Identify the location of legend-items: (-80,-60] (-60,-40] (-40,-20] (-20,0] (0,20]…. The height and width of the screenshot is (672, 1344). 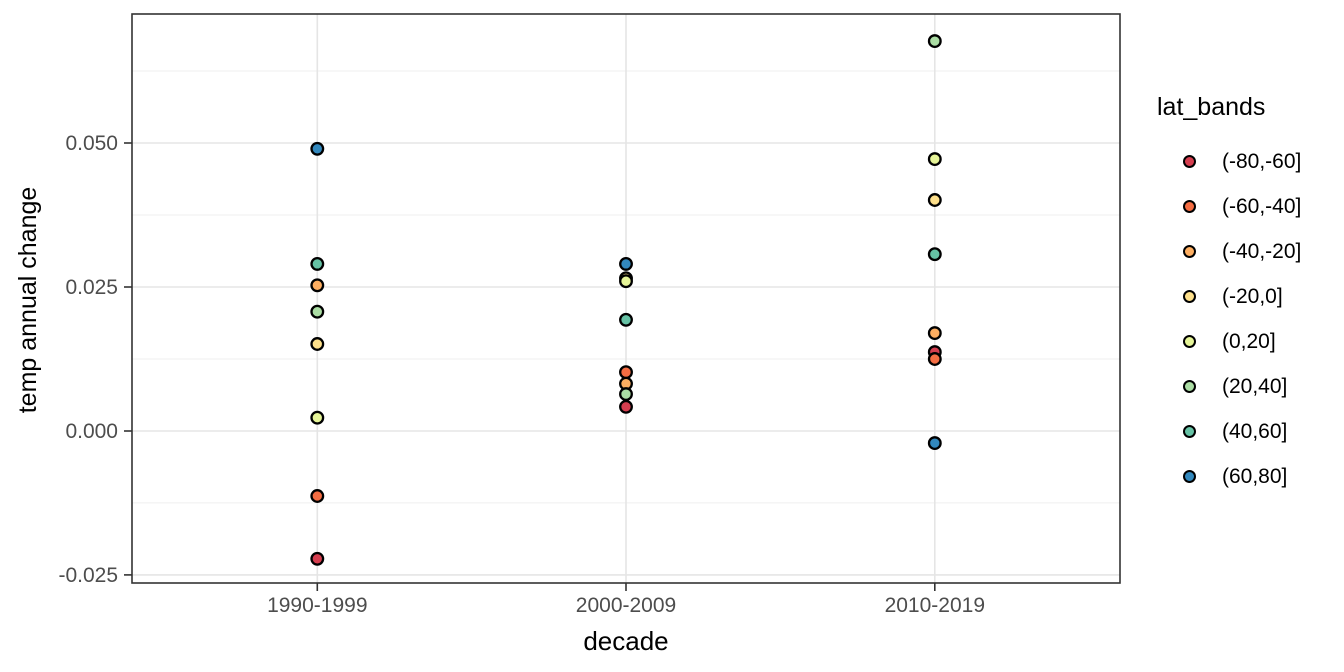
(1247, 319).